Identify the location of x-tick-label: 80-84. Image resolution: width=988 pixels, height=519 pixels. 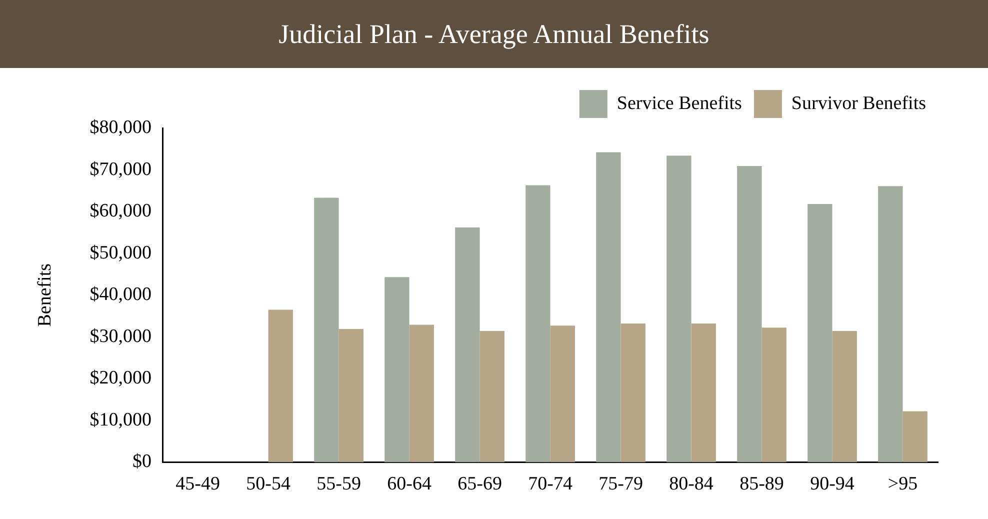
(691, 484).